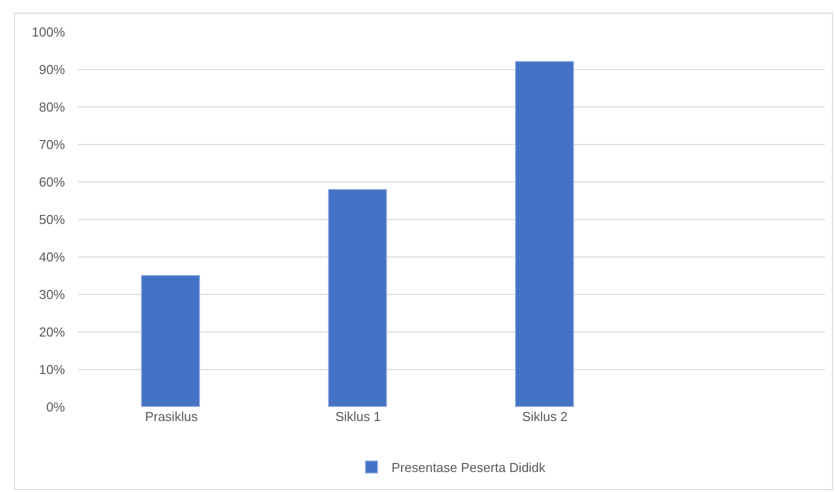 Image resolution: width=835 pixels, height=492 pixels. What do you see at coordinates (52, 370) in the screenshot?
I see `y-tick-label: 10%` at bounding box center [52, 370].